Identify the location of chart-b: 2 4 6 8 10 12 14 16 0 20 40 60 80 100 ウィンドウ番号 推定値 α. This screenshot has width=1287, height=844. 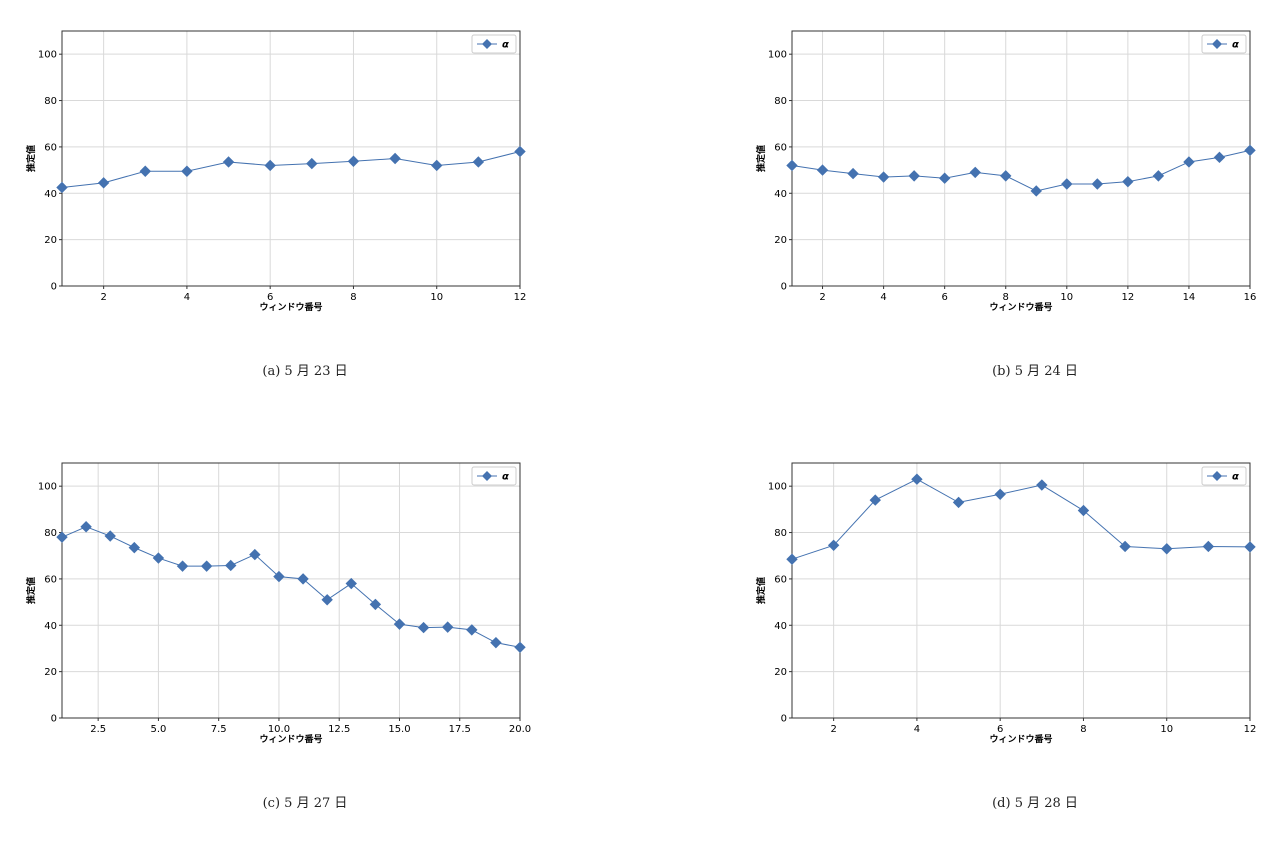
(1006, 171).